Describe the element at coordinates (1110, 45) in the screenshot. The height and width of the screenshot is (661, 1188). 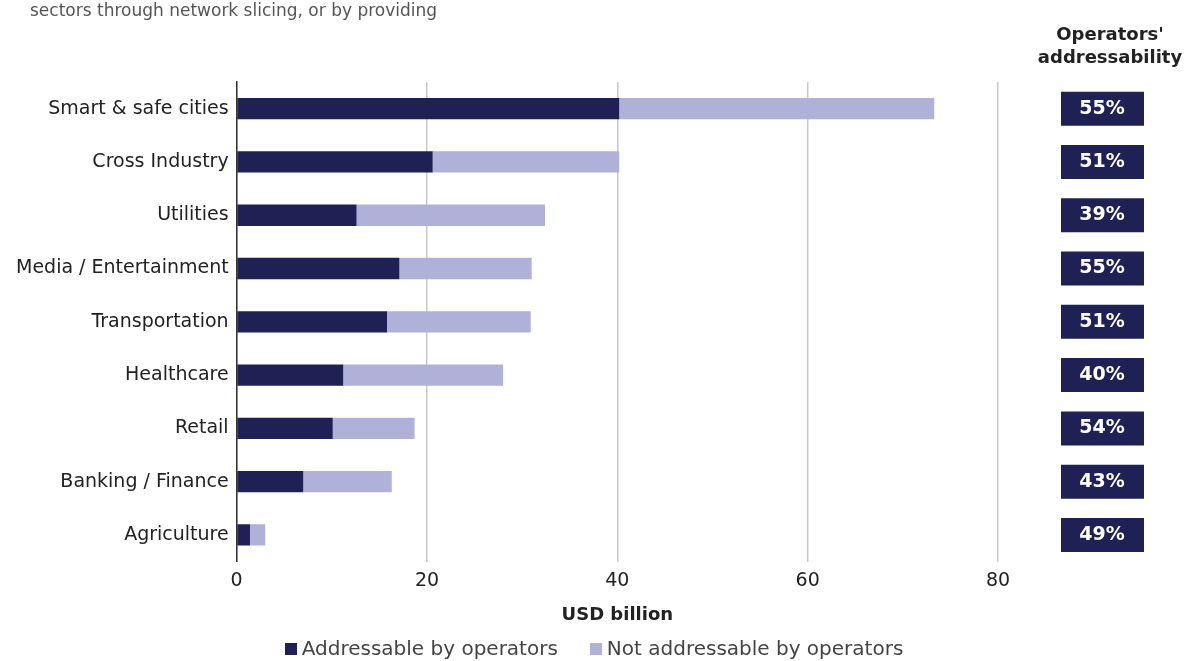
I see `text: Operators' addressability` at that location.